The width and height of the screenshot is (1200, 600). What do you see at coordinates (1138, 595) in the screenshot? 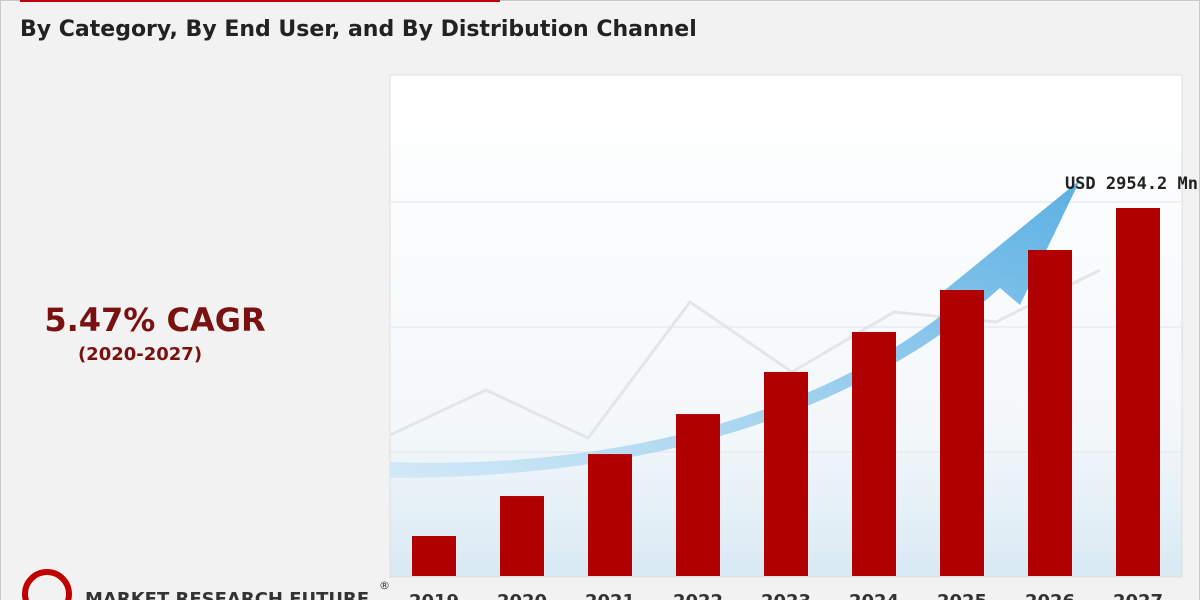
I see `x-tick-label: 2027` at bounding box center [1138, 595].